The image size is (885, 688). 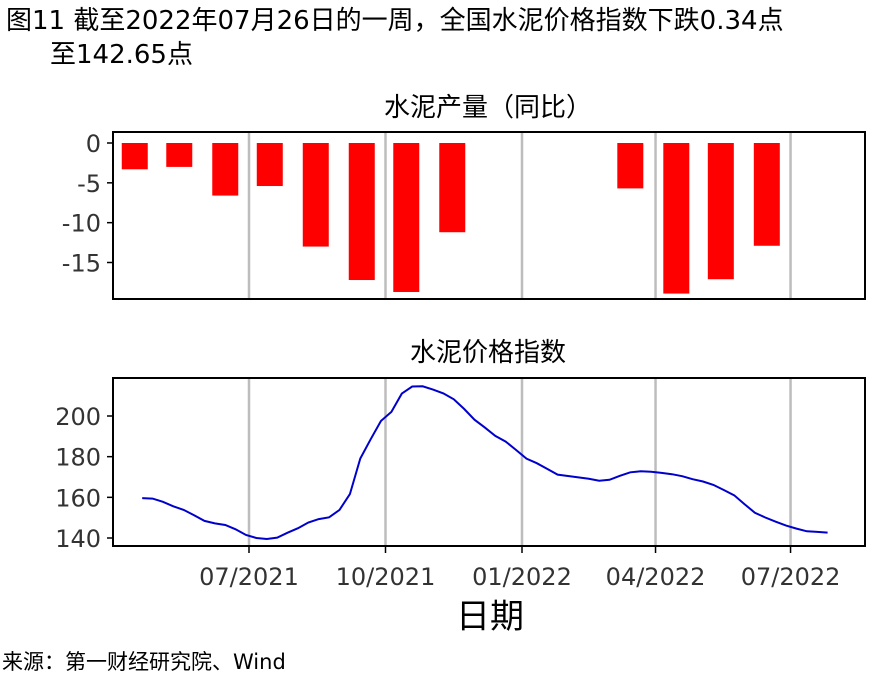 What do you see at coordinates (89, 184) in the screenshot?
I see `panel1-ytick-label: -5` at bounding box center [89, 184].